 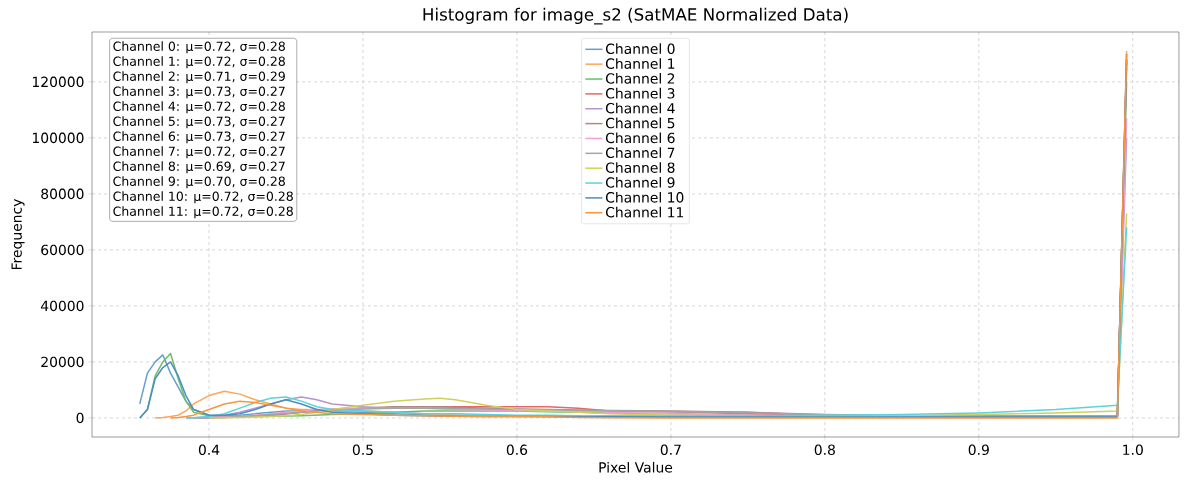 What do you see at coordinates (199, 107) in the screenshot?
I see `annotation: Channel 4: μ=0.72, σ=0.28` at bounding box center [199, 107].